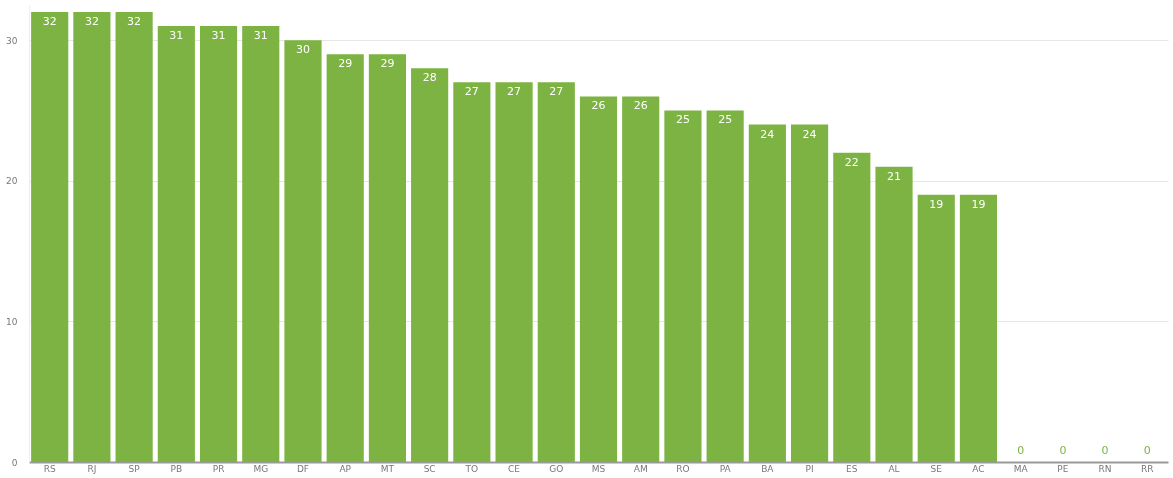 This screenshot has width=1173, height=478. Describe the element at coordinates (556, 468) in the screenshot. I see `x-tick-label: GO` at that location.